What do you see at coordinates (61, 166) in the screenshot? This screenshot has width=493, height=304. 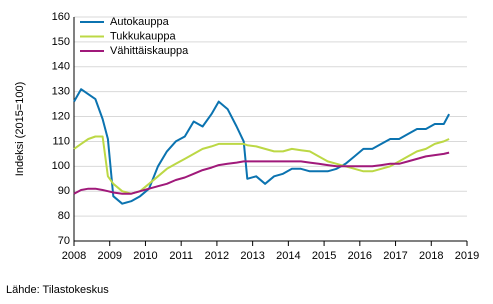 I see `y-tick-label: 100` at bounding box center [61, 166].